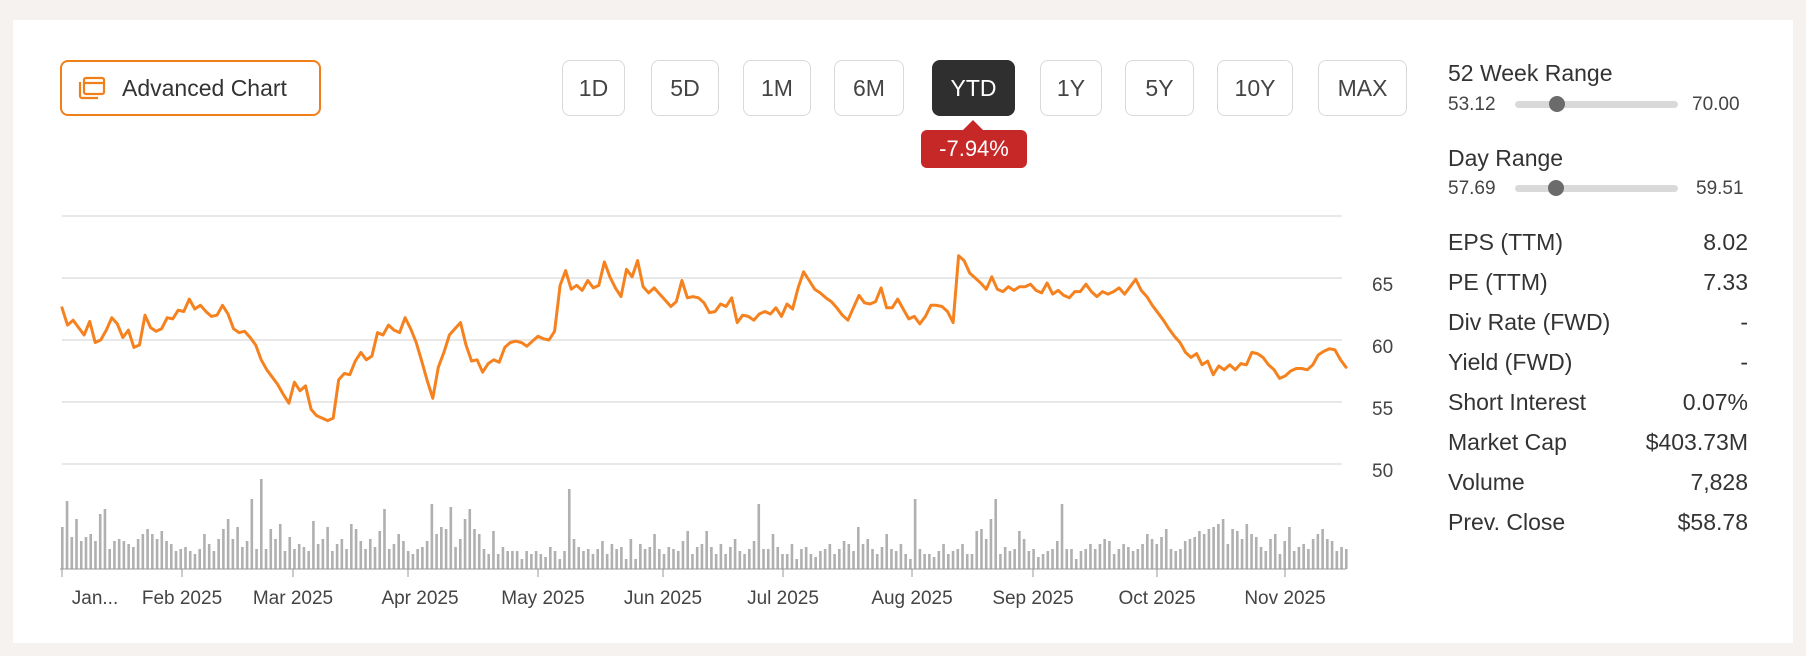 The width and height of the screenshot is (1806, 656). Describe the element at coordinates (1712, 521) in the screenshot. I see `stat-value: $58.78` at that location.